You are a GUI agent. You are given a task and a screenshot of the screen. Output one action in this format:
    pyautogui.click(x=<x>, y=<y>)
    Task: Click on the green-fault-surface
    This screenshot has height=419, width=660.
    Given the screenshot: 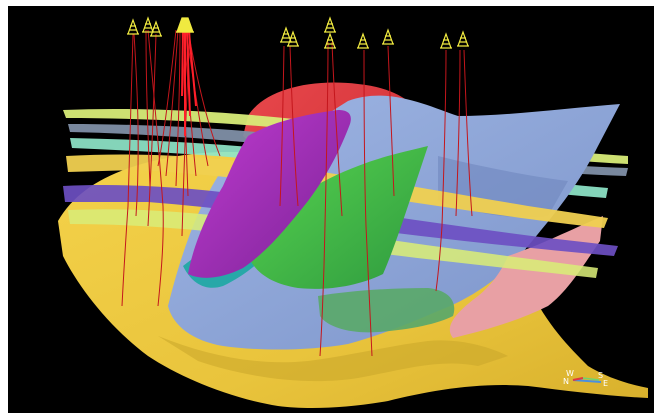 What is the action you would take?
    pyautogui.click(x=338, y=217)
    